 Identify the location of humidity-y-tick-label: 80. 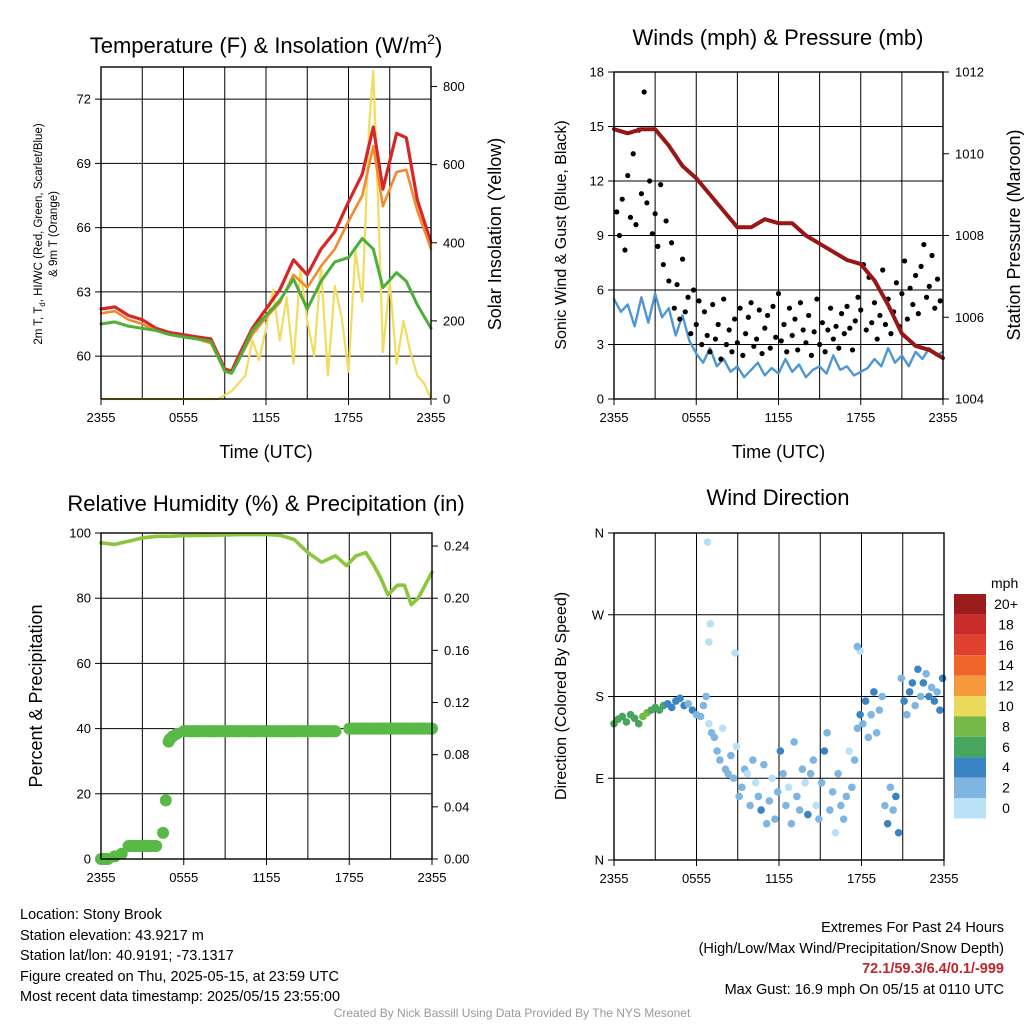
(84, 598).